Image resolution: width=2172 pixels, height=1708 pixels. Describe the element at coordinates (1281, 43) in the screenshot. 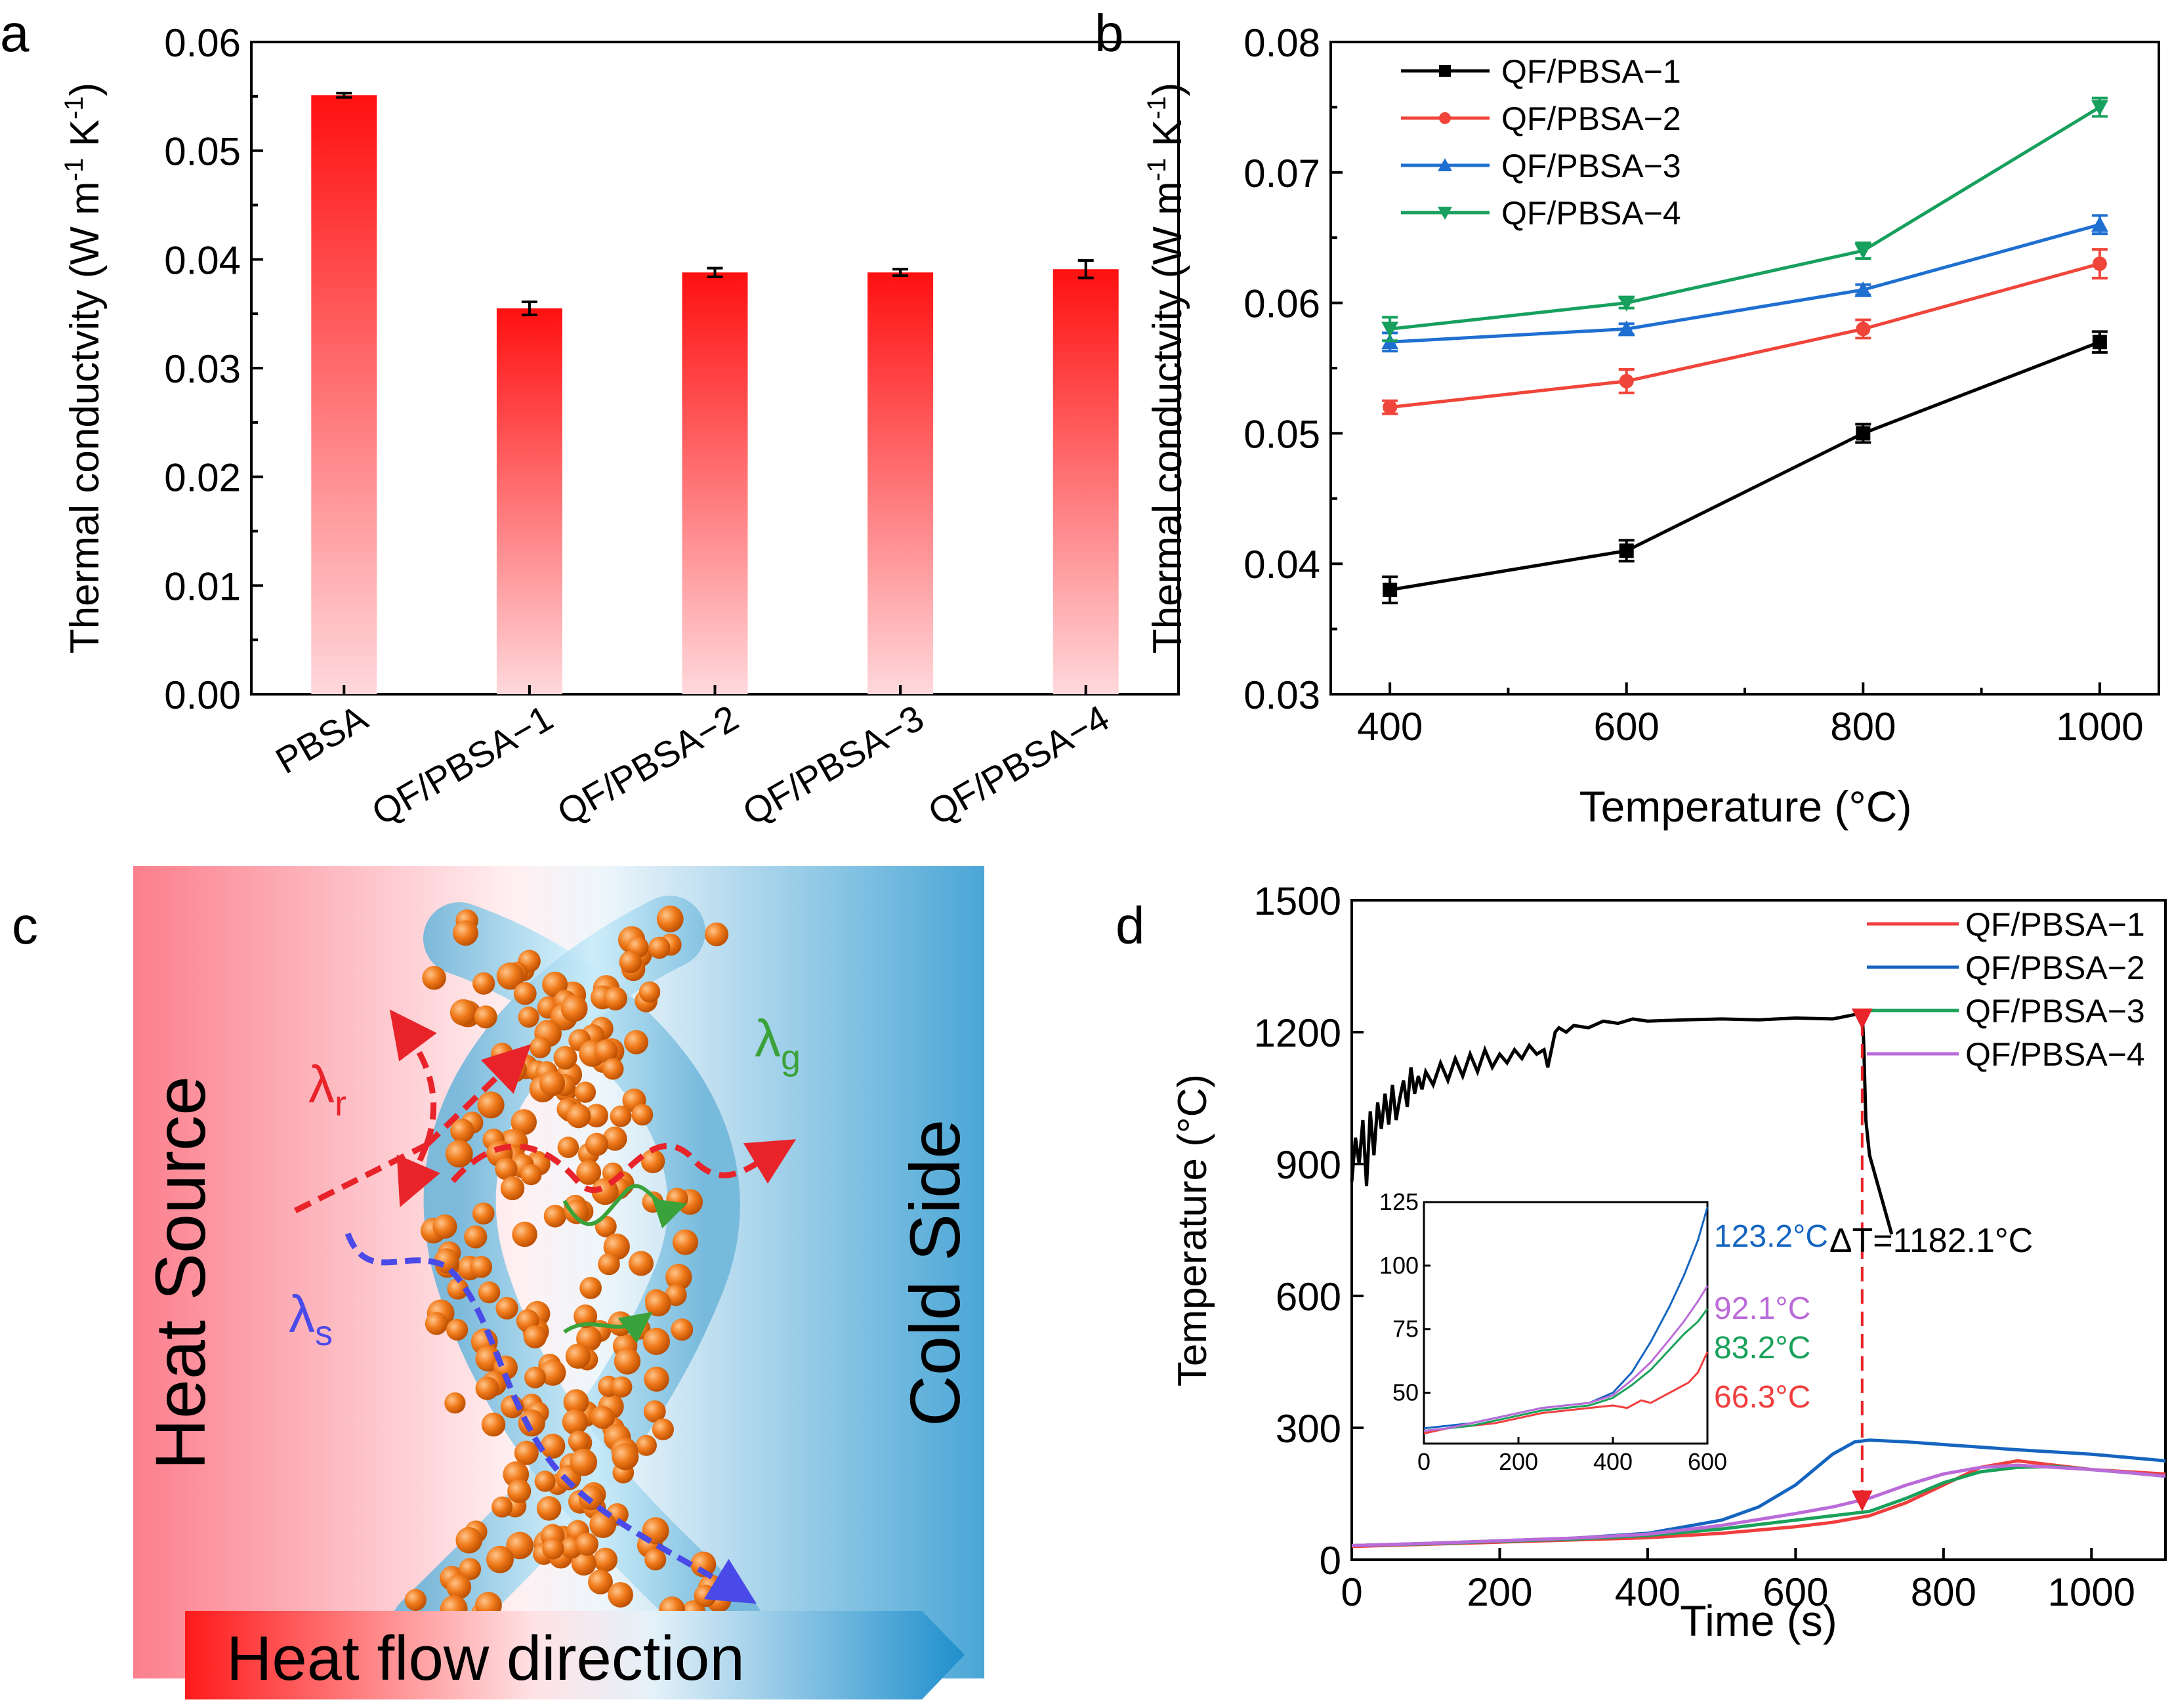

I see `y-tick-label-5: 0.08` at that location.